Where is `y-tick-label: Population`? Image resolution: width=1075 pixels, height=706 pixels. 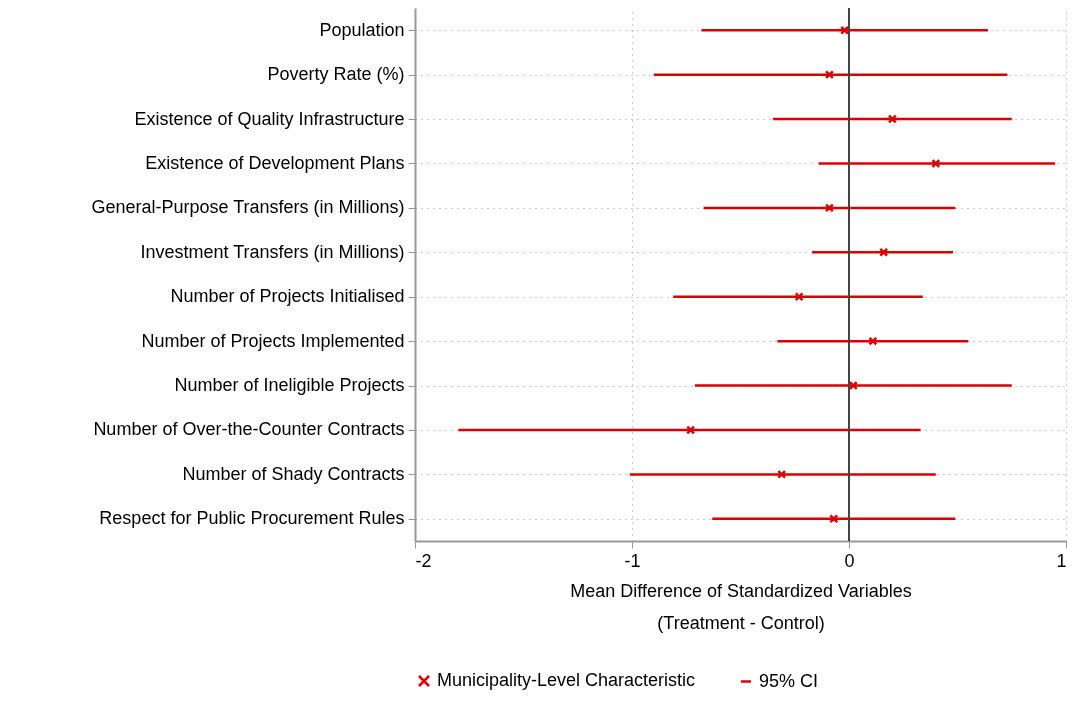 y-tick-label: Population is located at coordinates (362, 29).